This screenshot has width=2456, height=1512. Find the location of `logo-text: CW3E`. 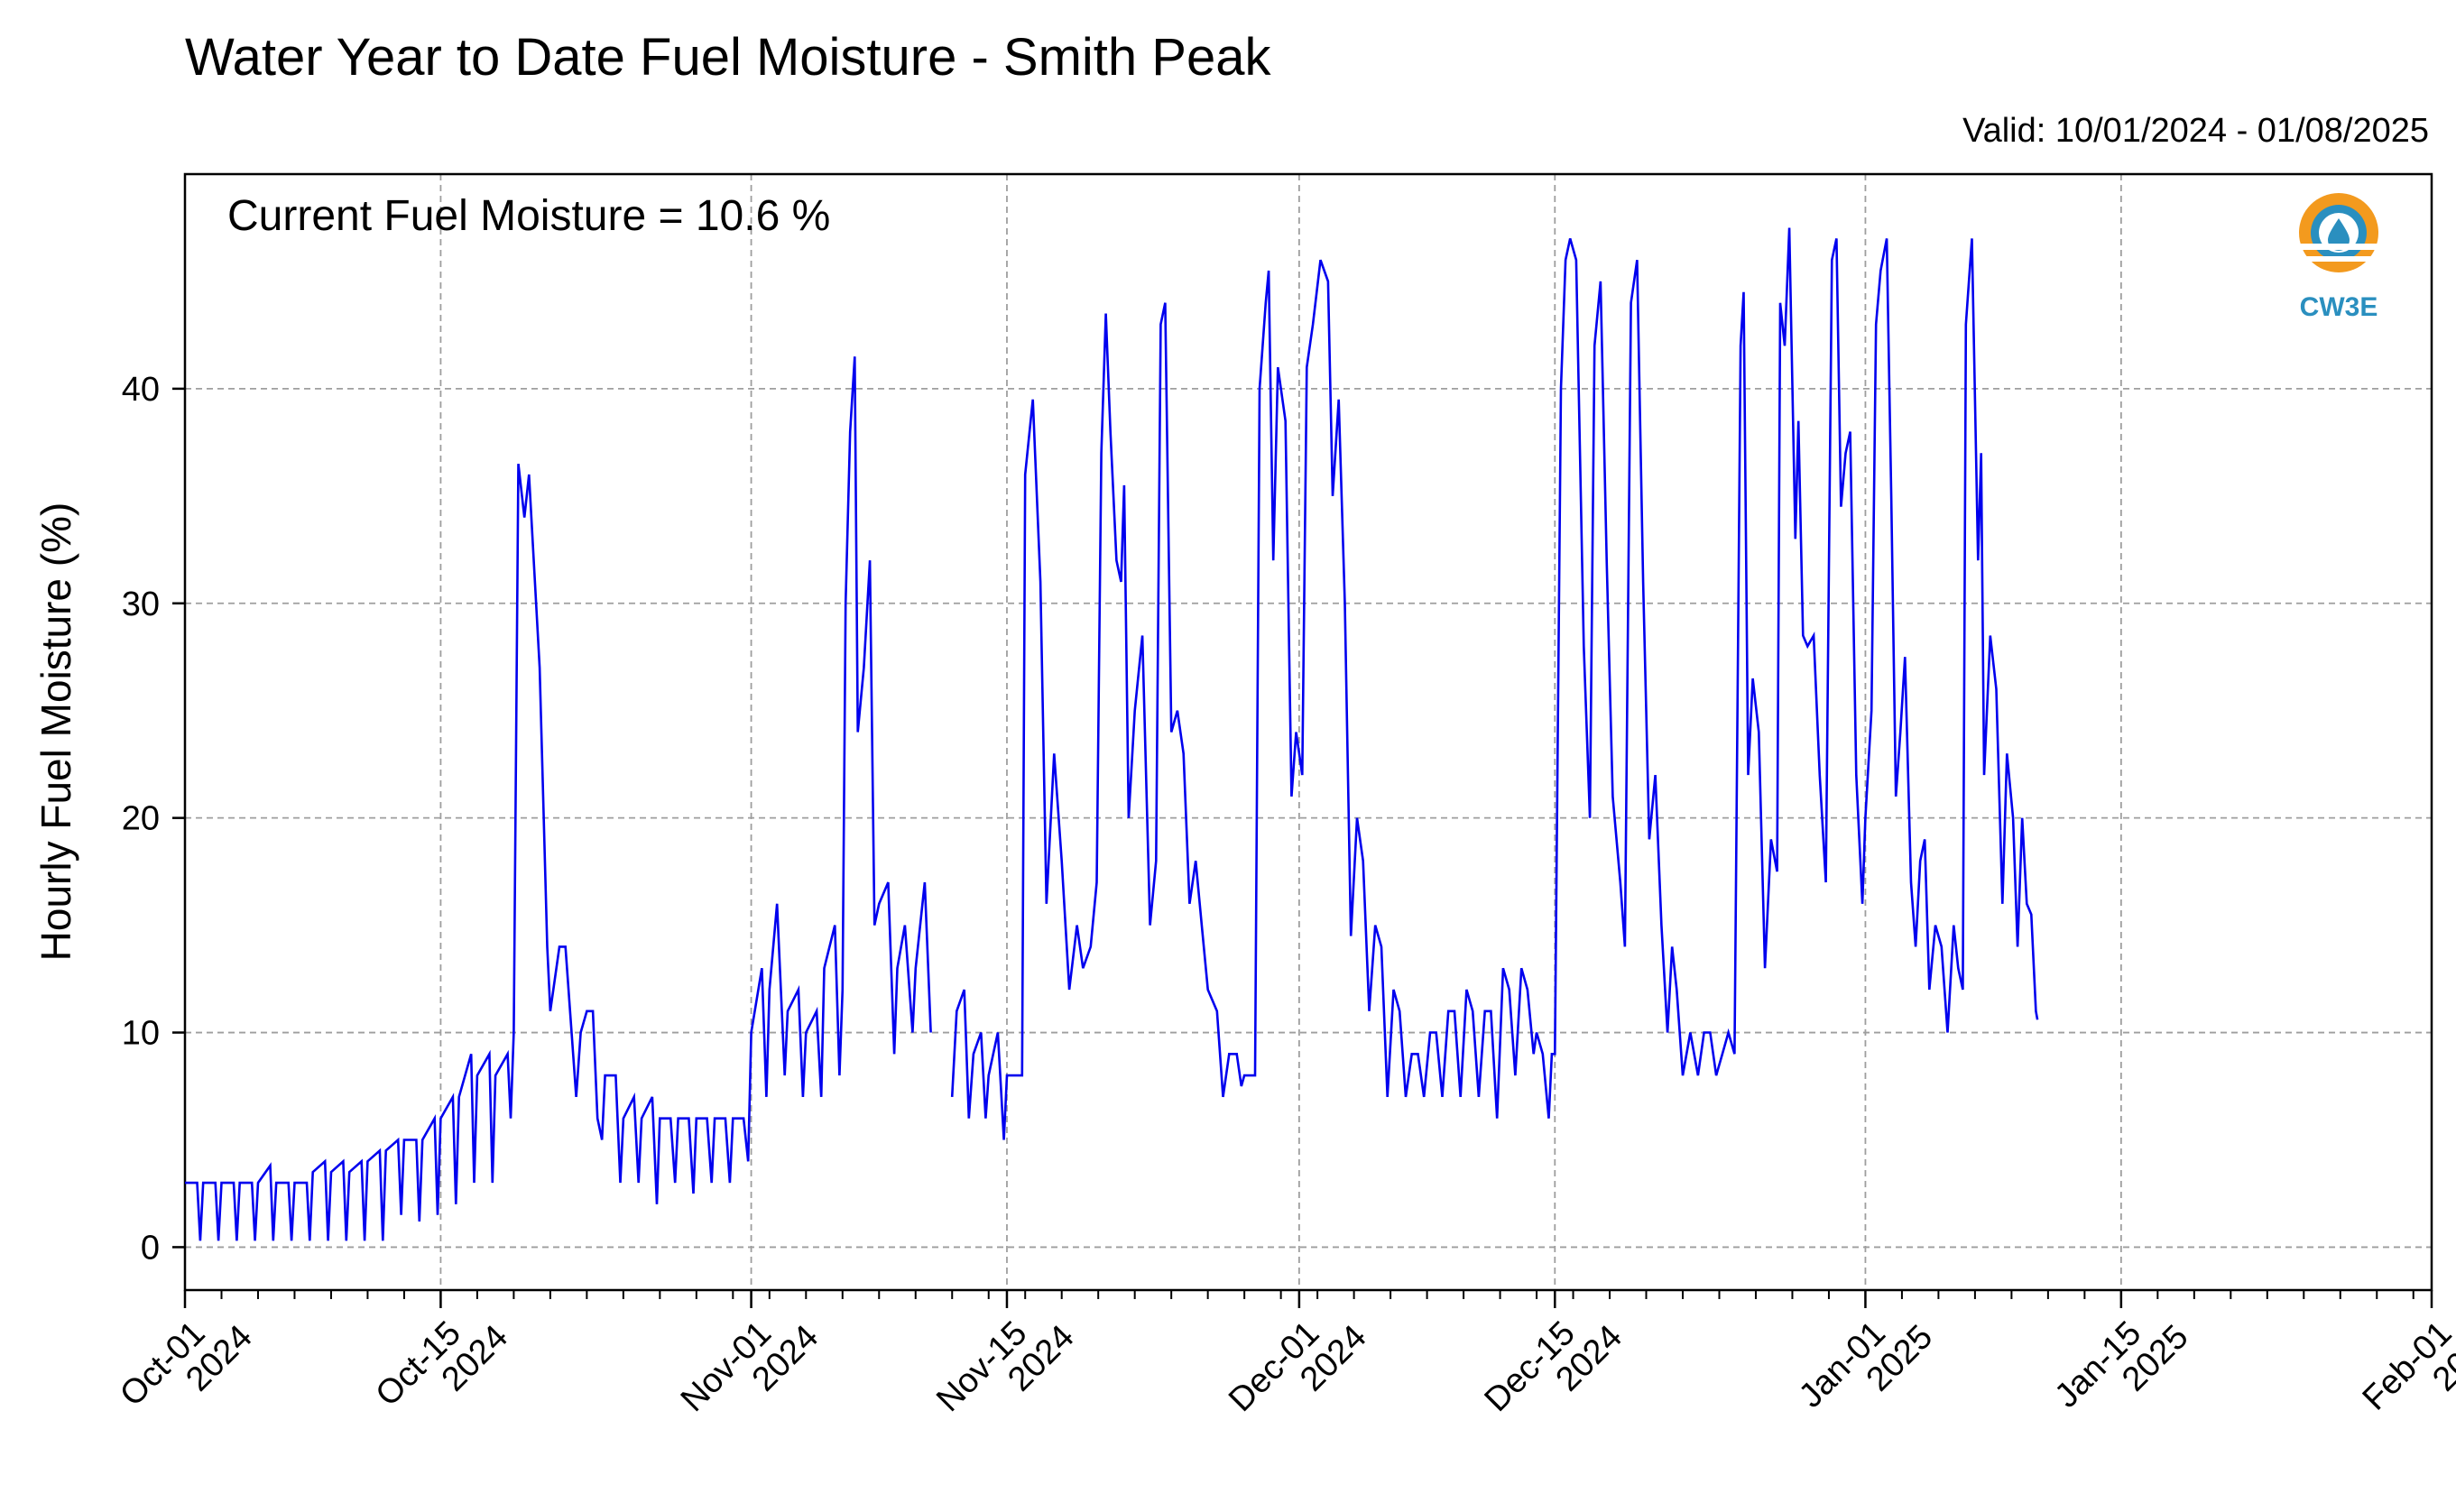

logo-text: CW3E is located at coordinates (2339, 307).